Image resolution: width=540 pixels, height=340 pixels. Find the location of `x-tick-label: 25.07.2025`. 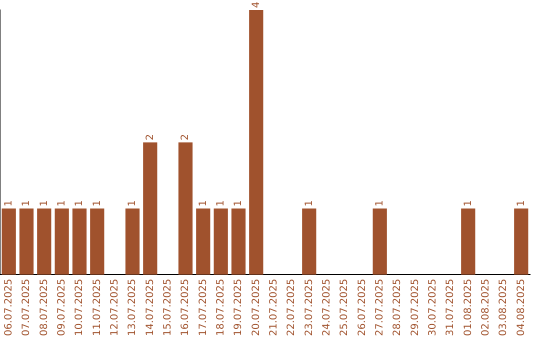

x-tick-label: 25.07.2025 is located at coordinates (344, 307).